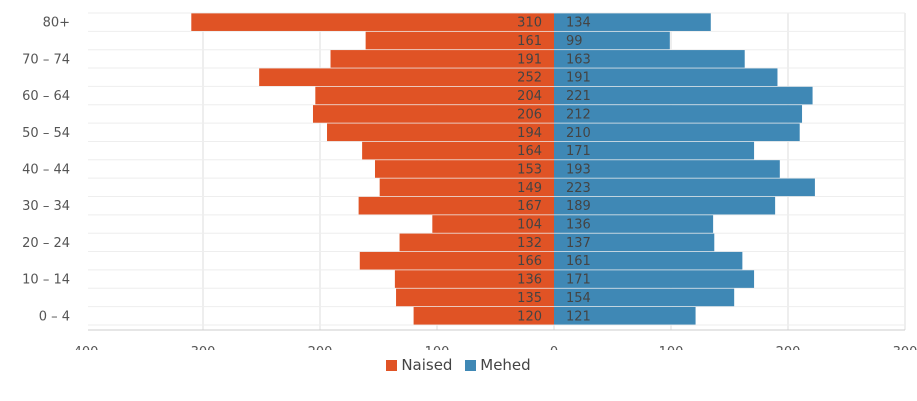 The height and width of the screenshot is (401, 917). Describe the element at coordinates (46, 206) in the screenshot. I see `category-label: 30 – 34` at that location.